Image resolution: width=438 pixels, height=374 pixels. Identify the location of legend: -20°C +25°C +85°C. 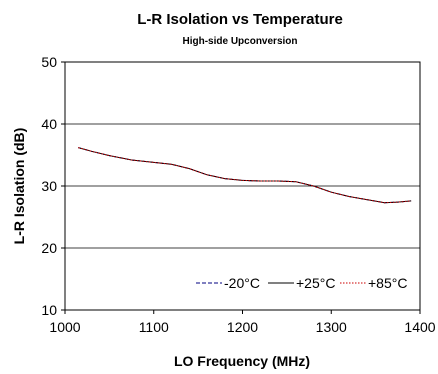
(301, 283).